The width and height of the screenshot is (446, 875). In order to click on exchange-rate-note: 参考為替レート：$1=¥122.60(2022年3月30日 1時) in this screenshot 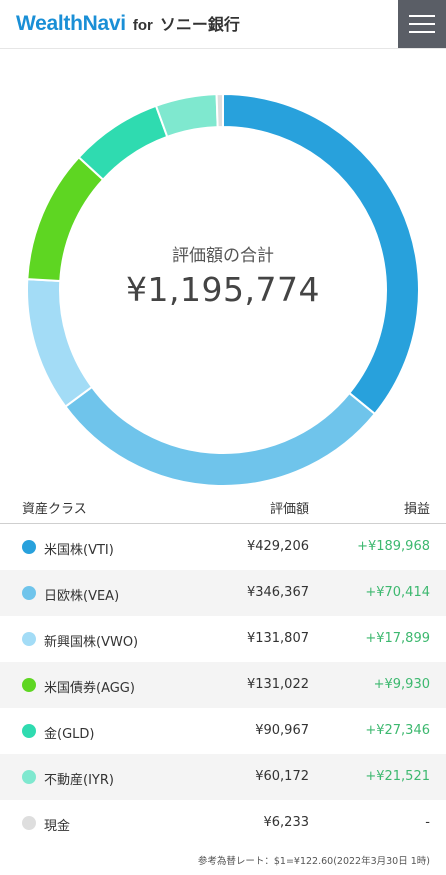, I will do `click(313, 861)`.